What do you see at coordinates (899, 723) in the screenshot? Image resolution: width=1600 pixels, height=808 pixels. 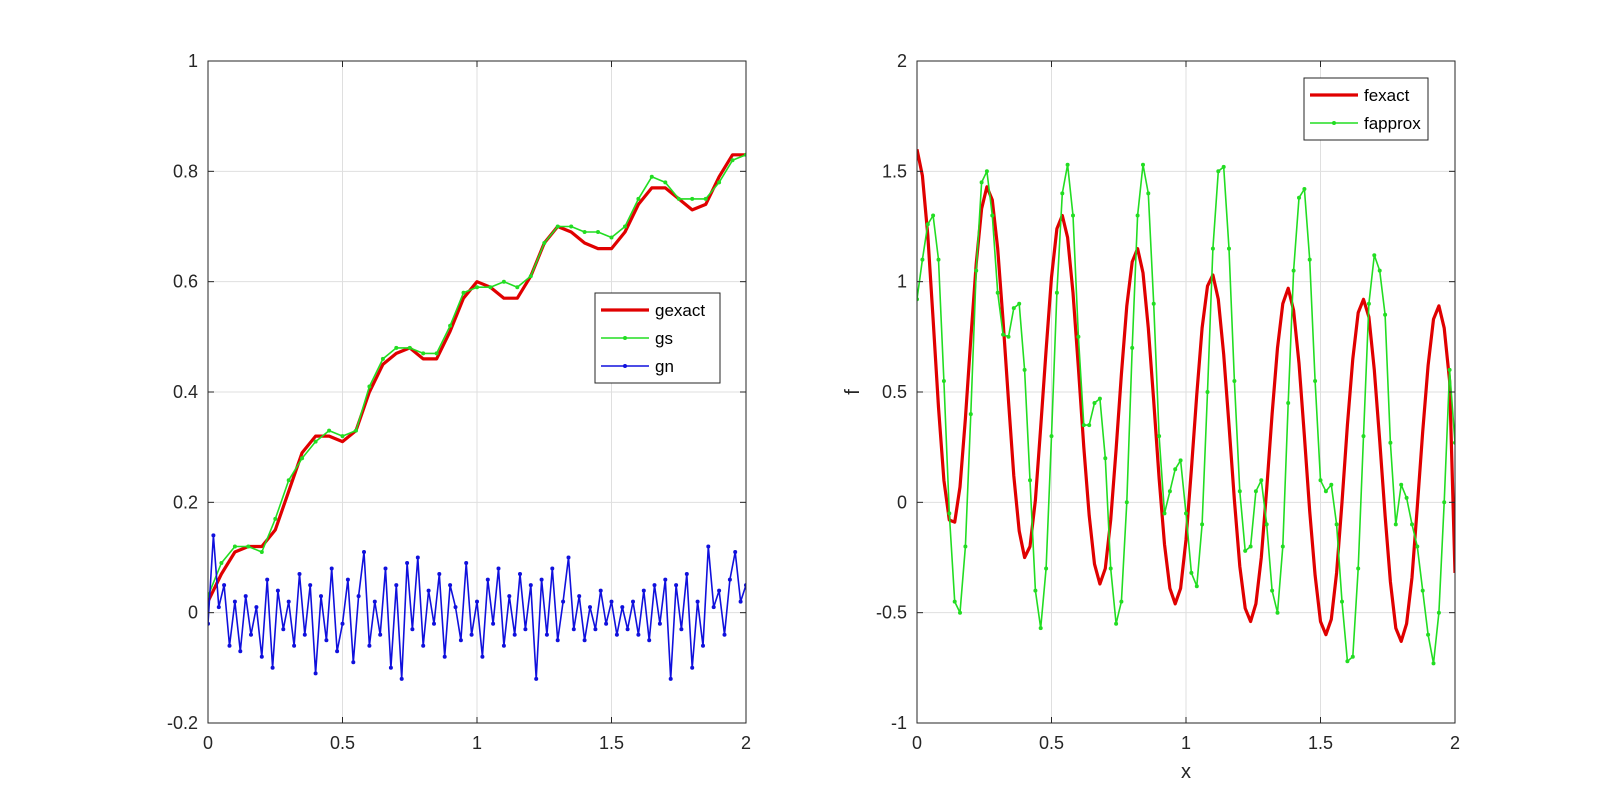 I see `y-tick-label: -1` at bounding box center [899, 723].